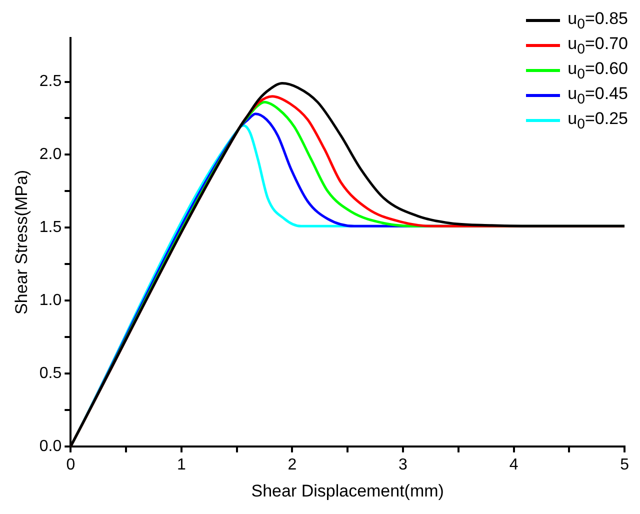 The height and width of the screenshot is (514, 640). I want to click on x-tick-label: 5, so click(625, 465).